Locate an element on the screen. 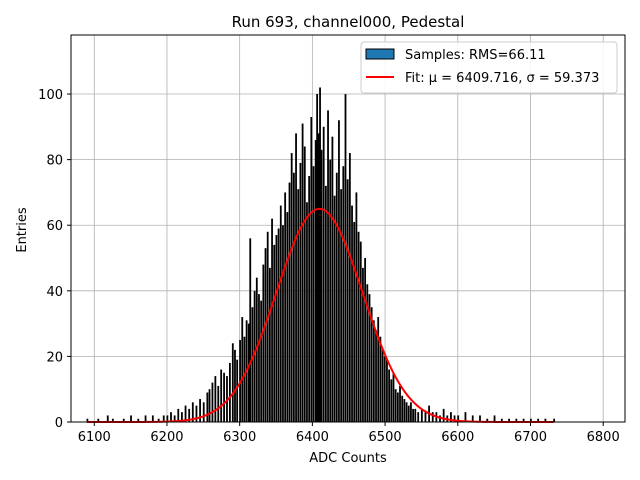 This screenshot has height=480, width=640. y-tick-label: 20 is located at coordinates (54, 357).